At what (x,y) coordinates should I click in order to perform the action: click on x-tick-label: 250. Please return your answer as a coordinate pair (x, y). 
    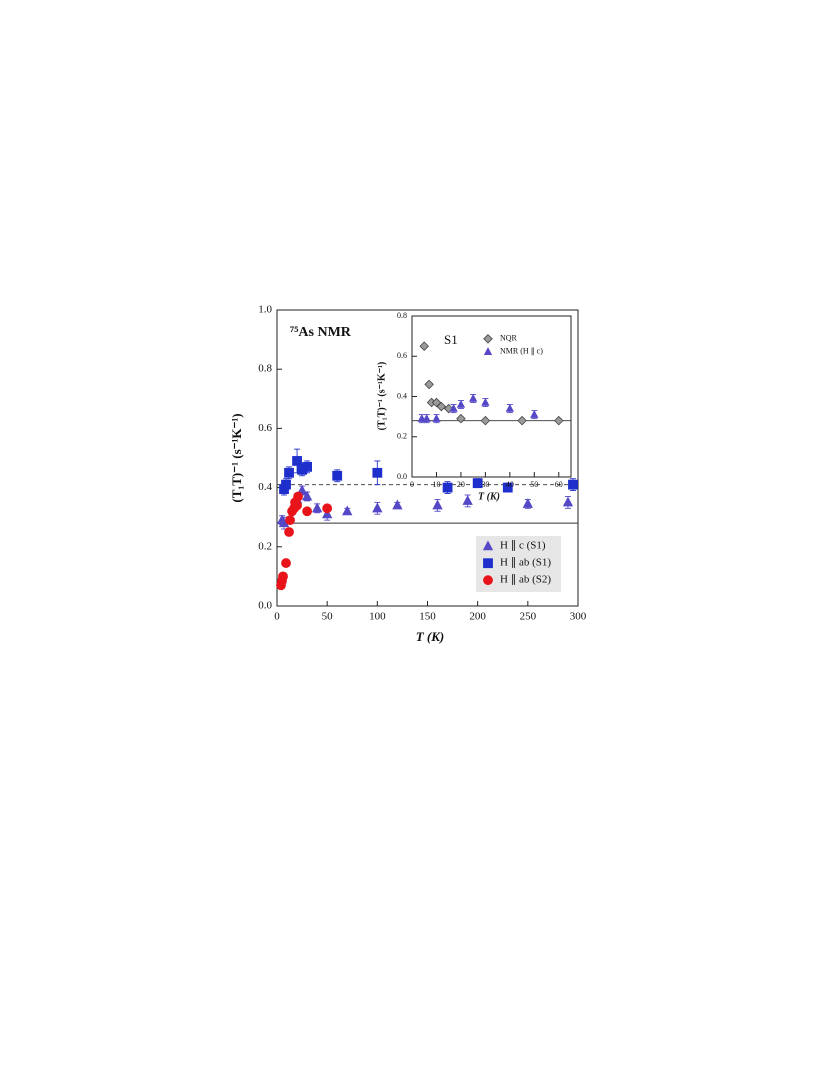
    Looking at the image, I should click on (528, 617).